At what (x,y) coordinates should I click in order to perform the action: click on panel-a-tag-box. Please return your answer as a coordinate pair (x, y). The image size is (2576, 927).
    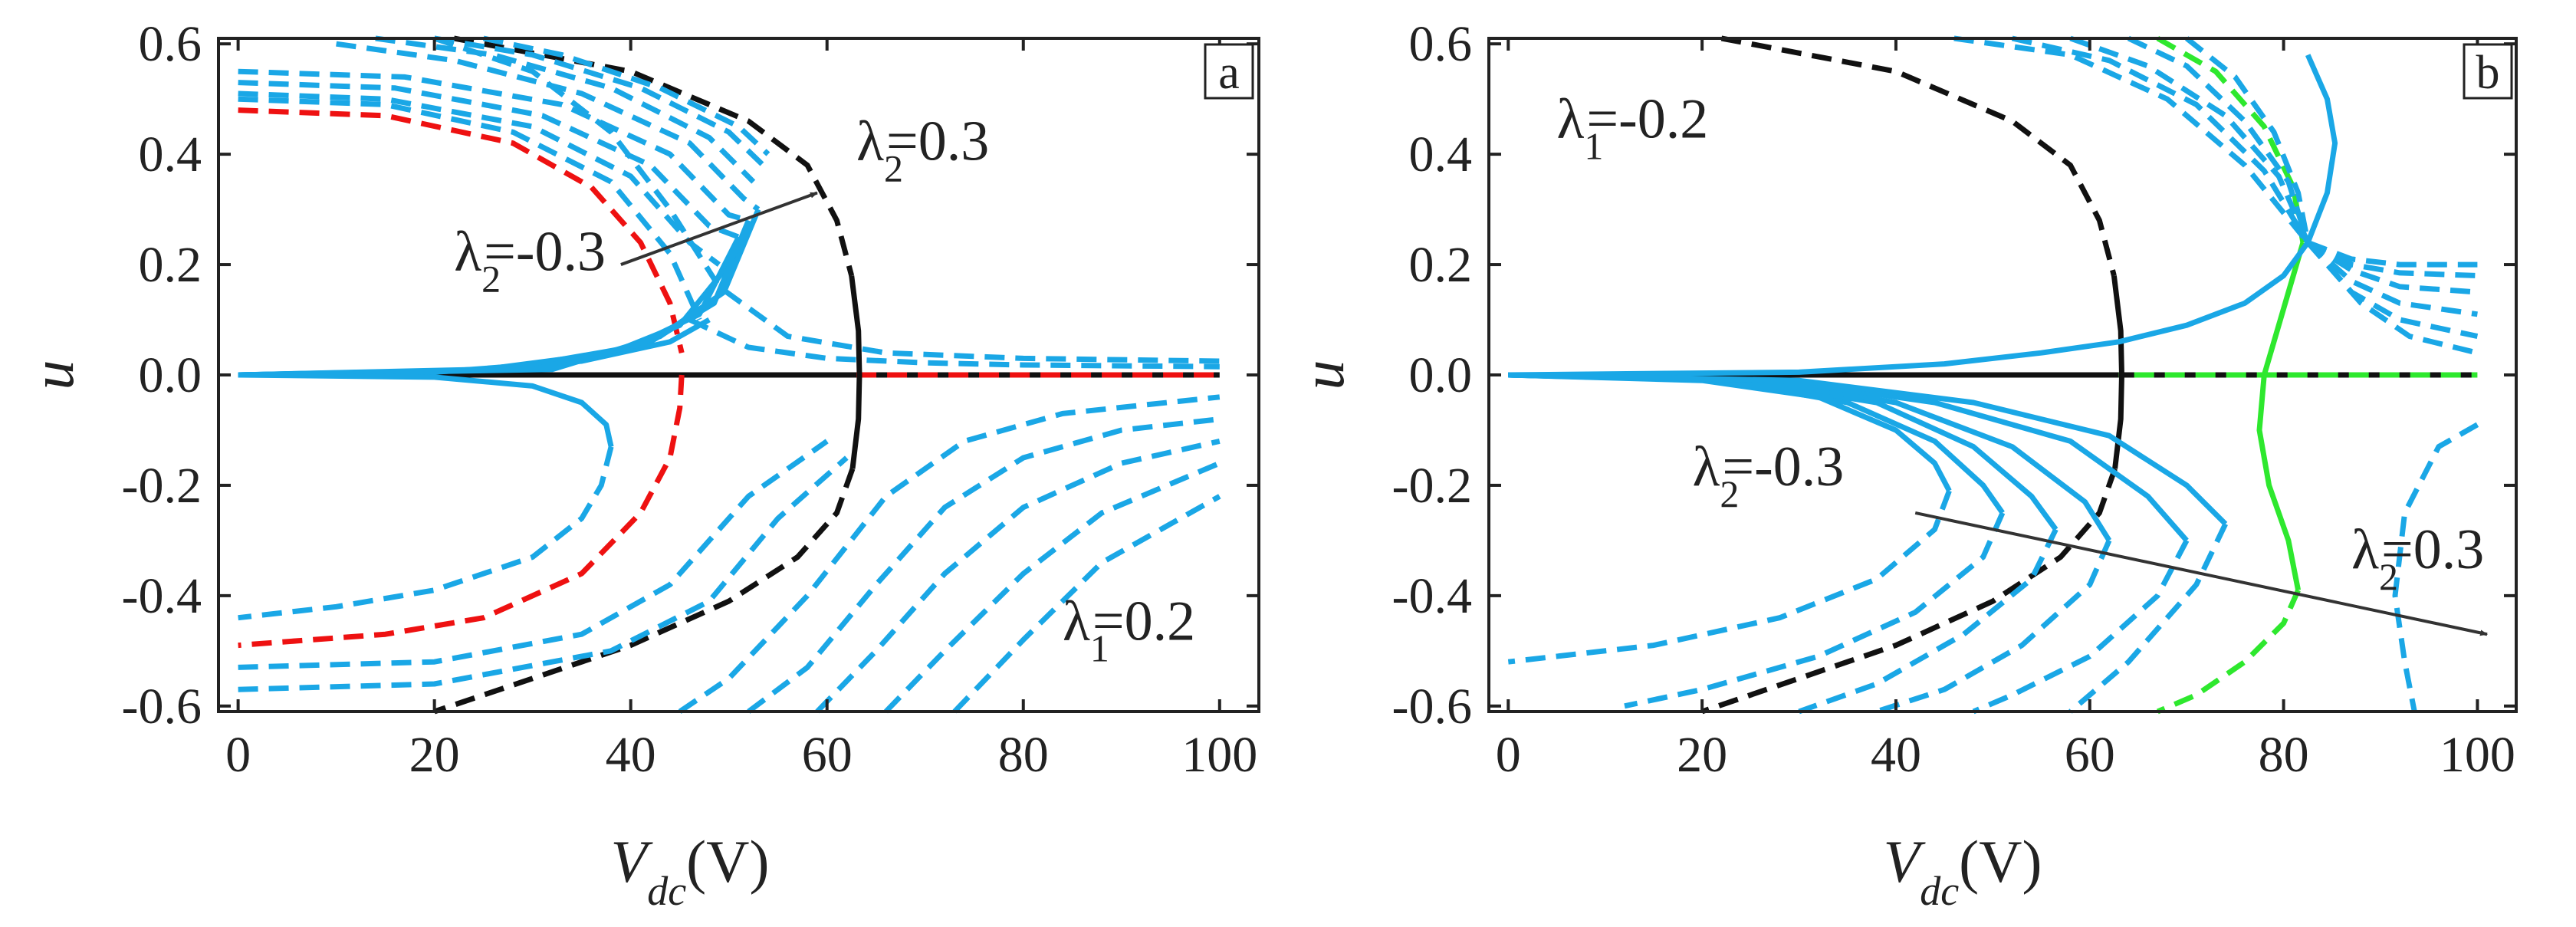
    Looking at the image, I should click on (1229, 71).